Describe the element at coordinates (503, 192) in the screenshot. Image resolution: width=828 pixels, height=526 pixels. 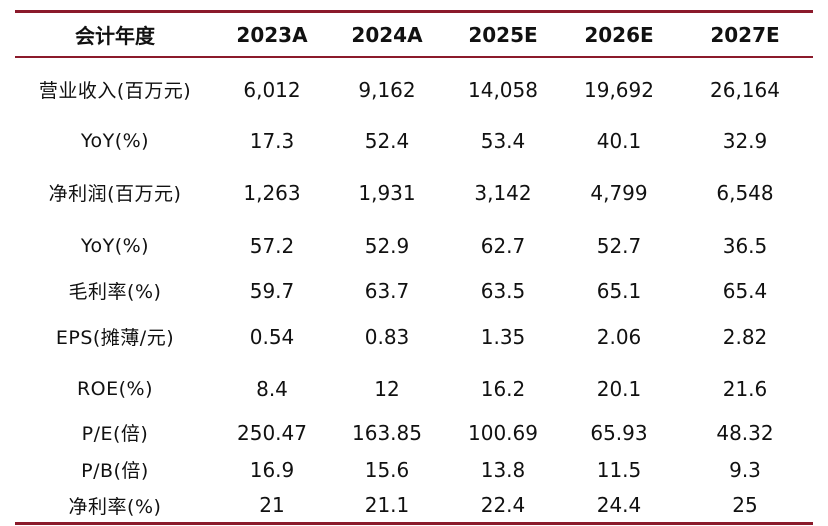
I see `value-cell: 3,142` at that location.